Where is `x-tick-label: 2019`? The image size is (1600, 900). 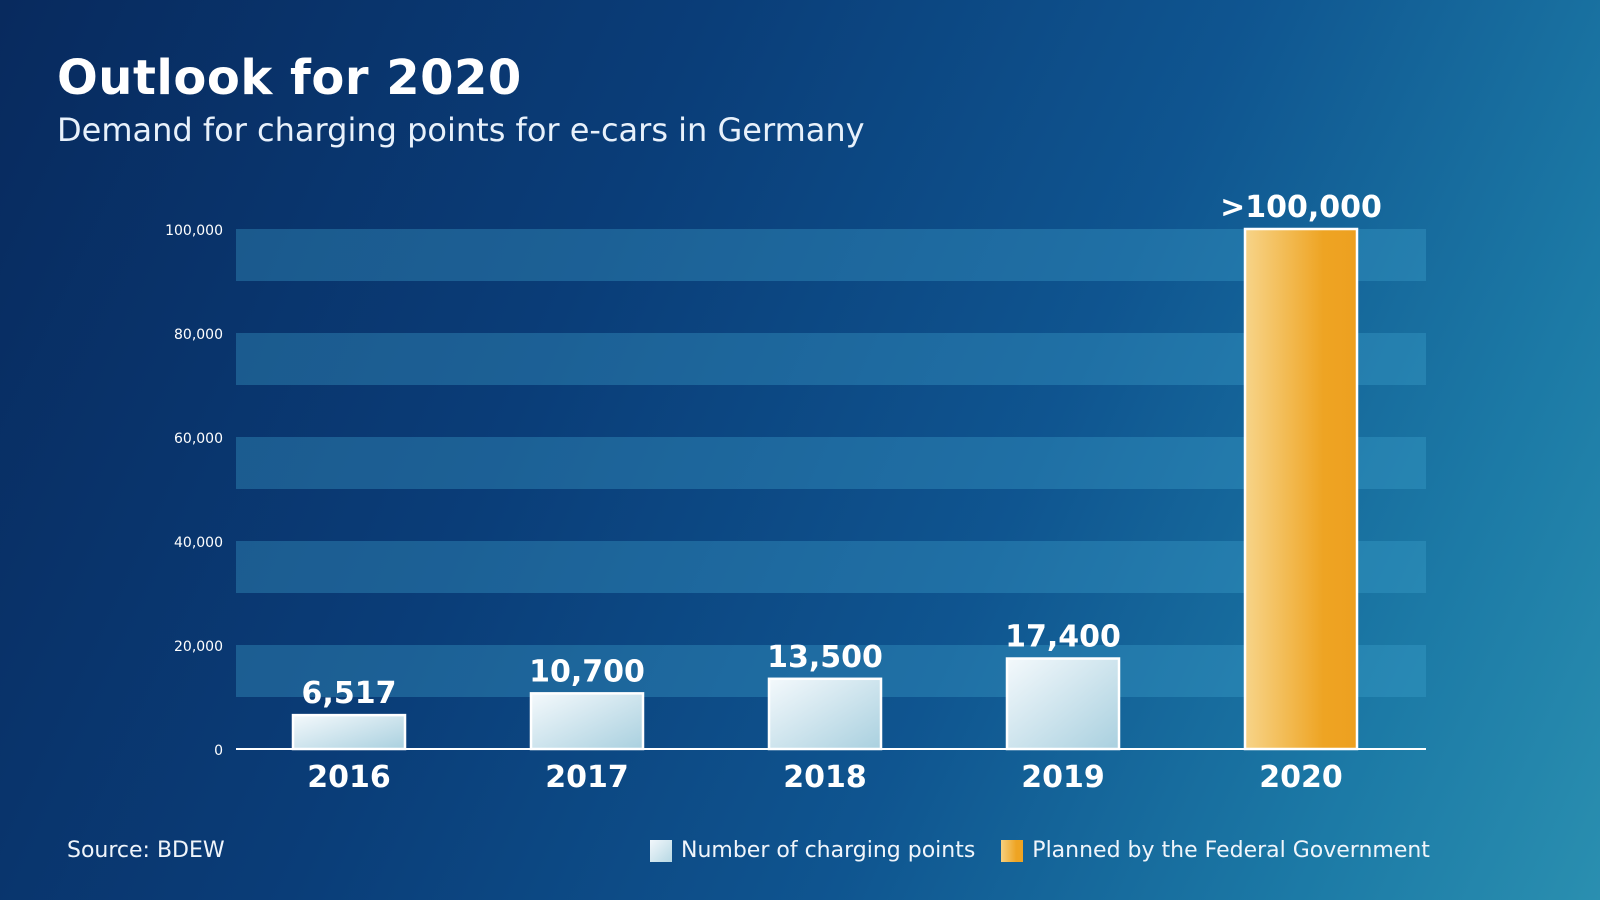
x-tick-label: 2019 is located at coordinates (1063, 777).